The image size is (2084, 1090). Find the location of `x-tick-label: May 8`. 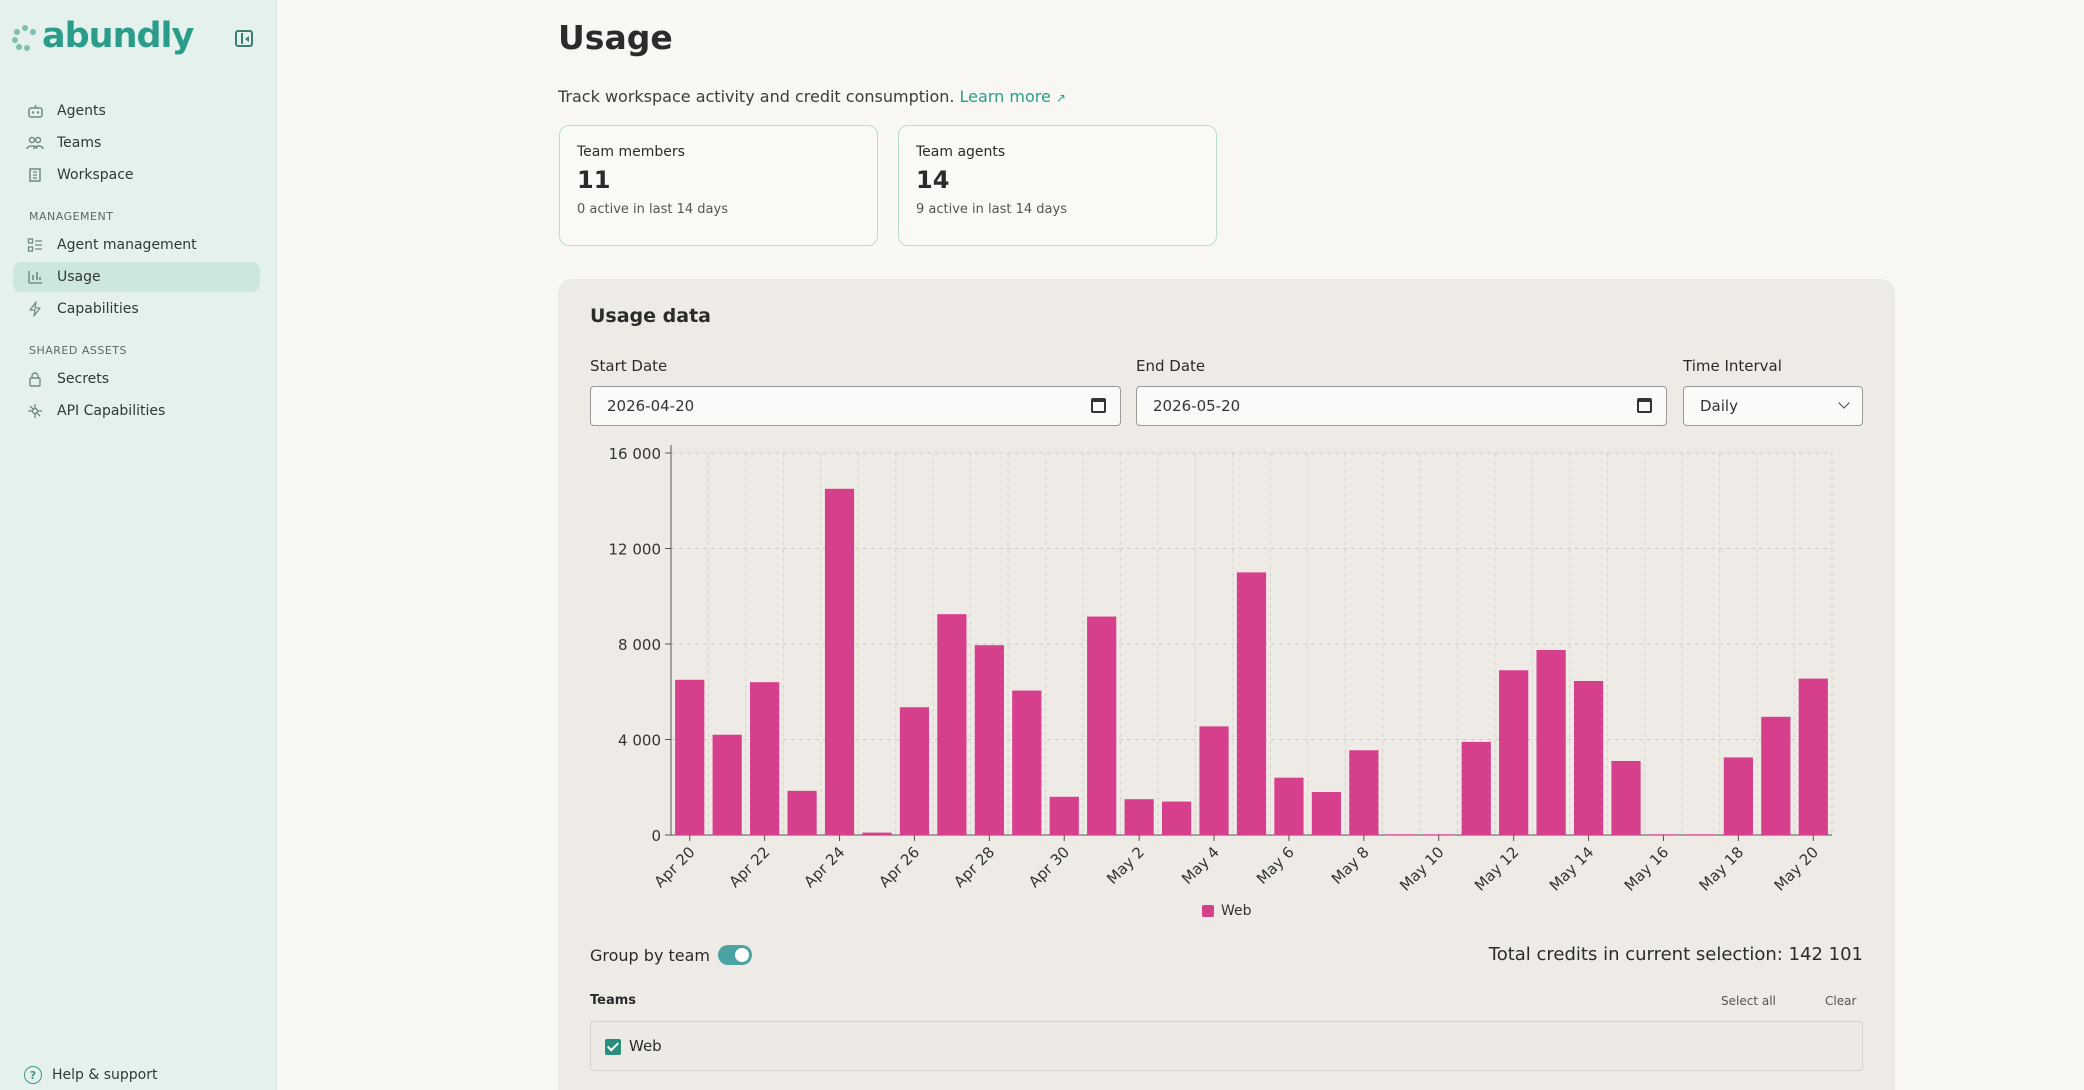

x-tick-label: May 8 is located at coordinates (1350, 865).